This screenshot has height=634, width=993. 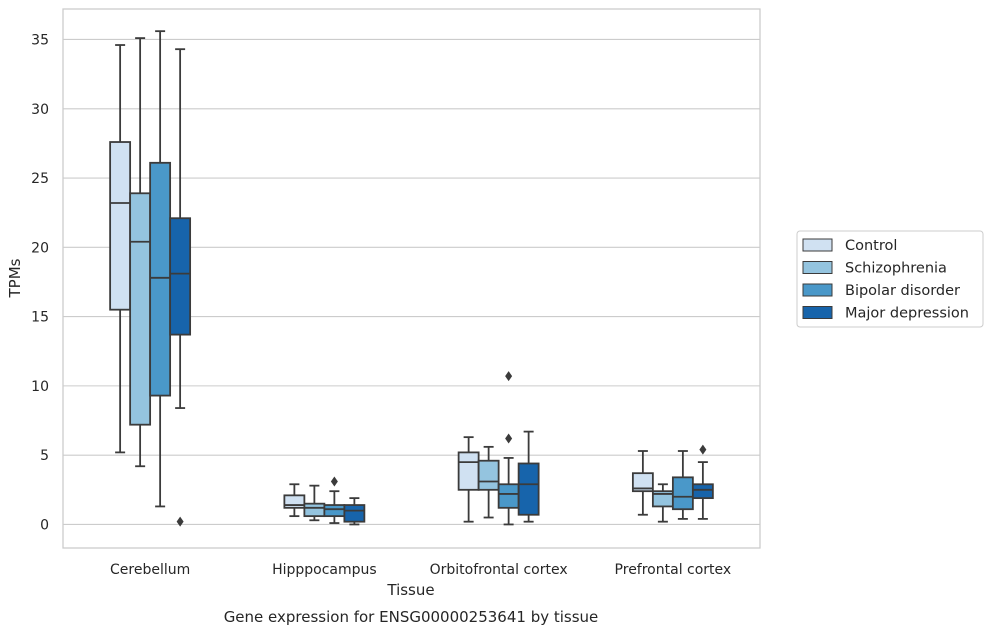 I want to click on y-axis-label: TPMs, so click(x=15, y=278).